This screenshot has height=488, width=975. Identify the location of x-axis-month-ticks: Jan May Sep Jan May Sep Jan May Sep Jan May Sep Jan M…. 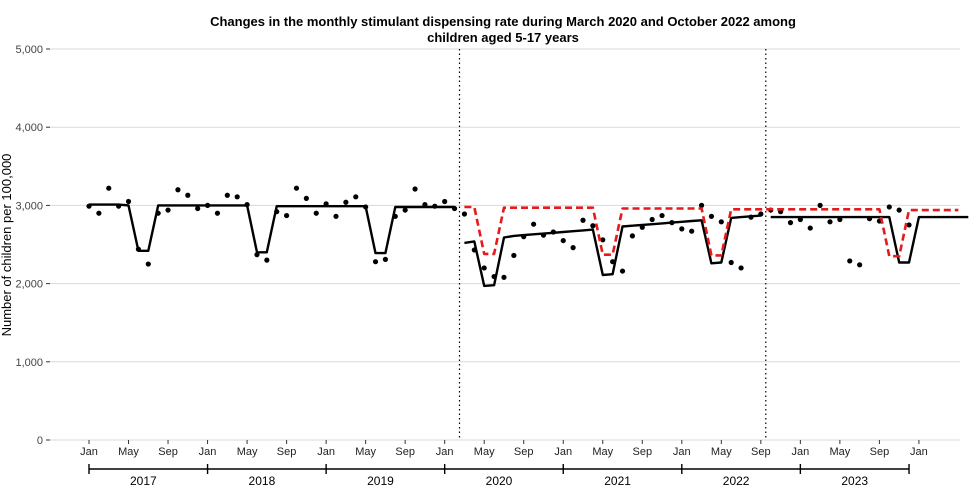
(504, 449).